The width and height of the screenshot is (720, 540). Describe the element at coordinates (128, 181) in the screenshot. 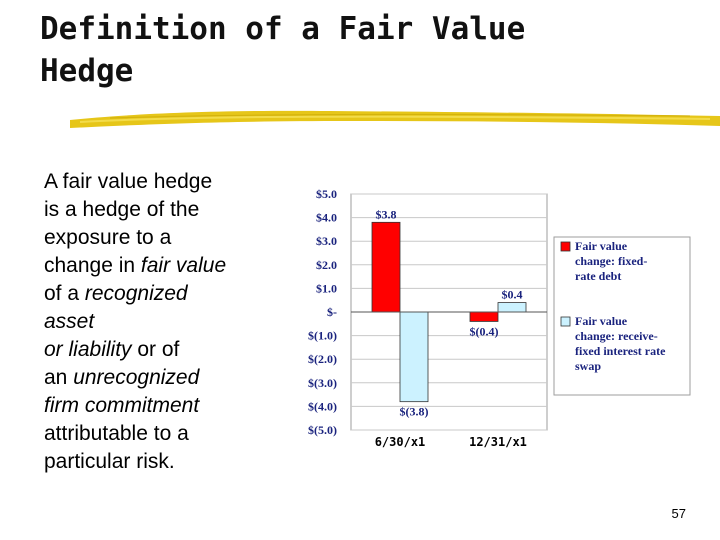

I see `body-segment: A fair value hedge` at that location.